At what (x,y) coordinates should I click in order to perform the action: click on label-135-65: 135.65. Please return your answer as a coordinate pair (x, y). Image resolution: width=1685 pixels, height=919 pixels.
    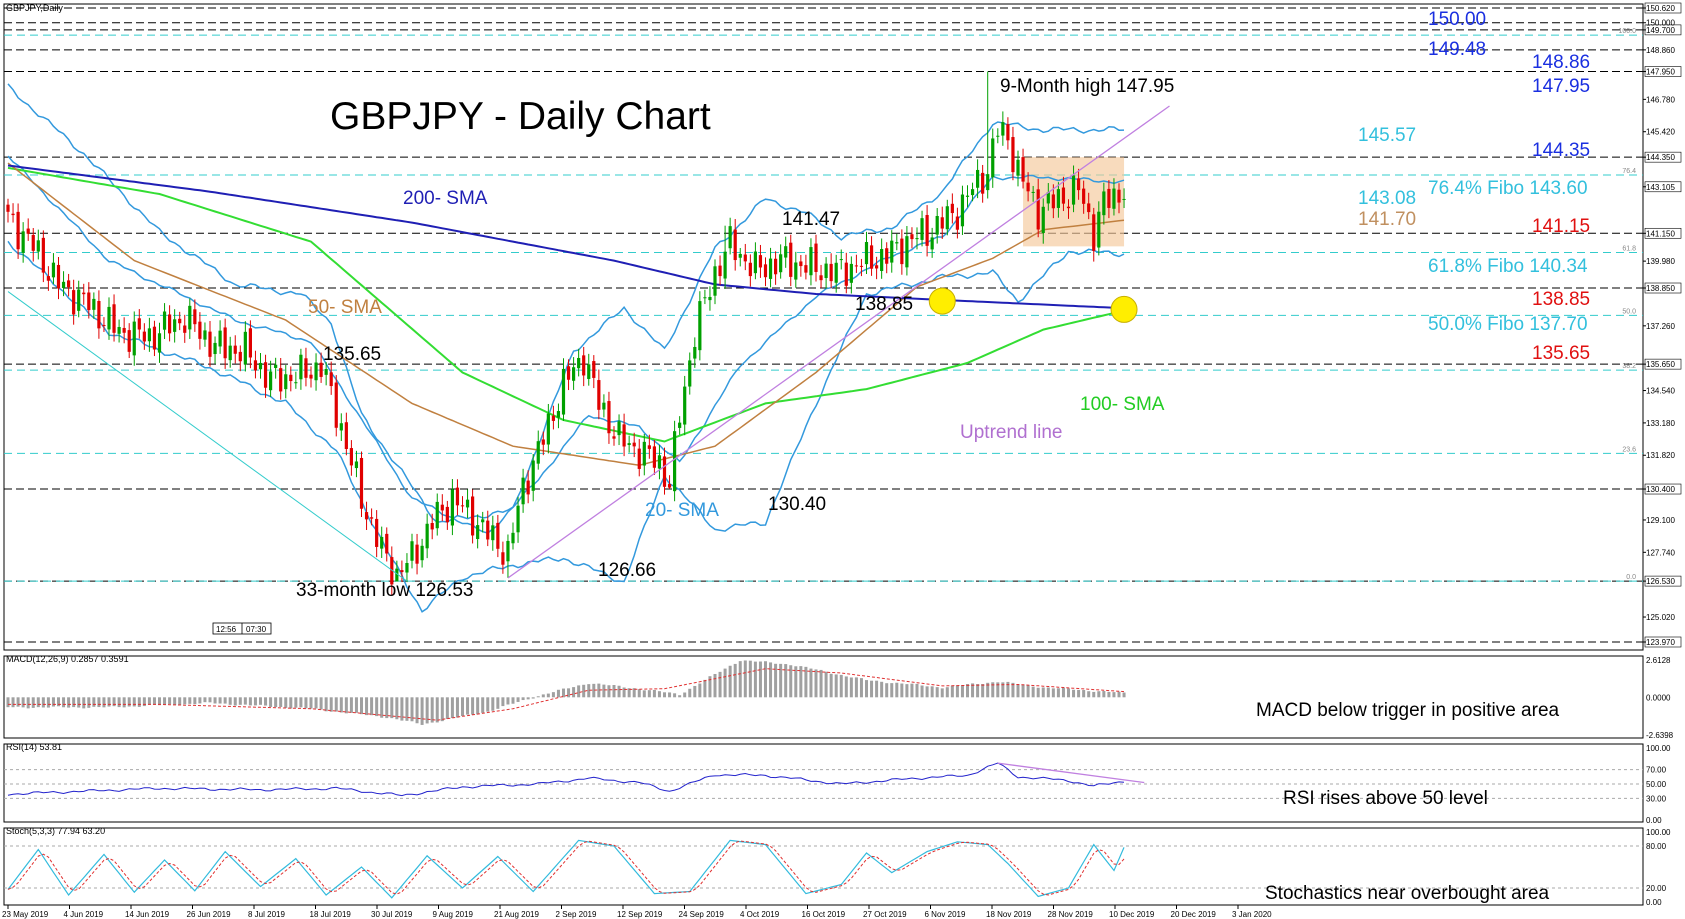
    Looking at the image, I should click on (1561, 353).